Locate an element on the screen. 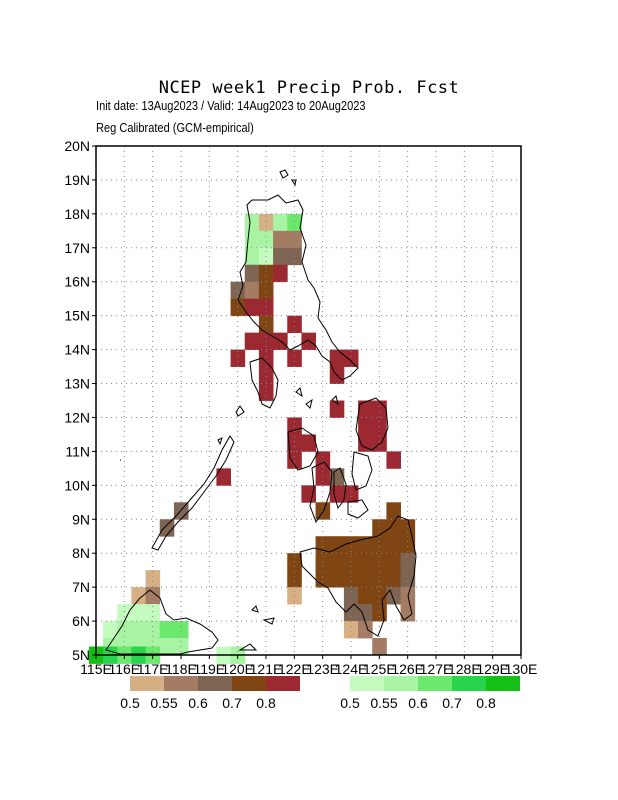  chart-title: NCEP week1 Precip Prob. Fcst is located at coordinates (309, 88).